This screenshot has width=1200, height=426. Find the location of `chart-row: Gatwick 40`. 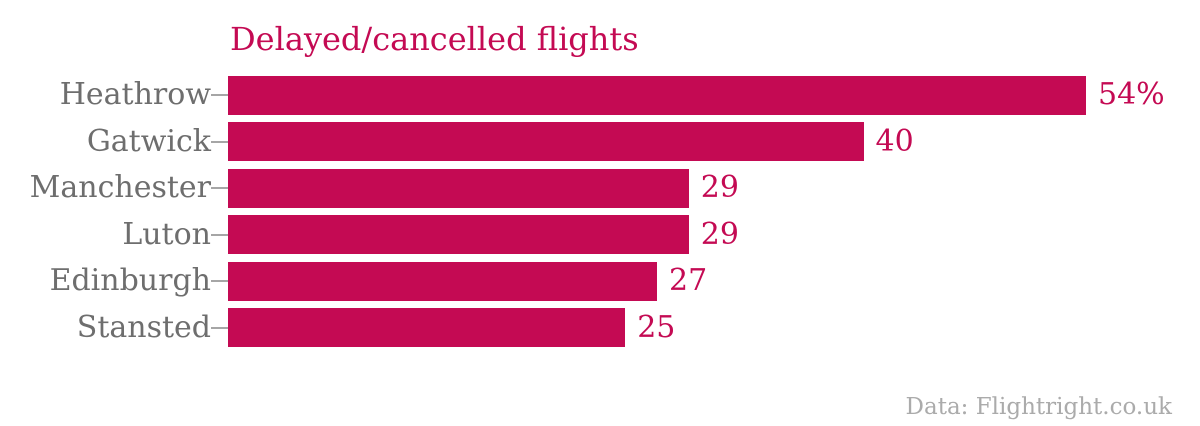

chart-row: Gatwick 40 is located at coordinates (600, 142).